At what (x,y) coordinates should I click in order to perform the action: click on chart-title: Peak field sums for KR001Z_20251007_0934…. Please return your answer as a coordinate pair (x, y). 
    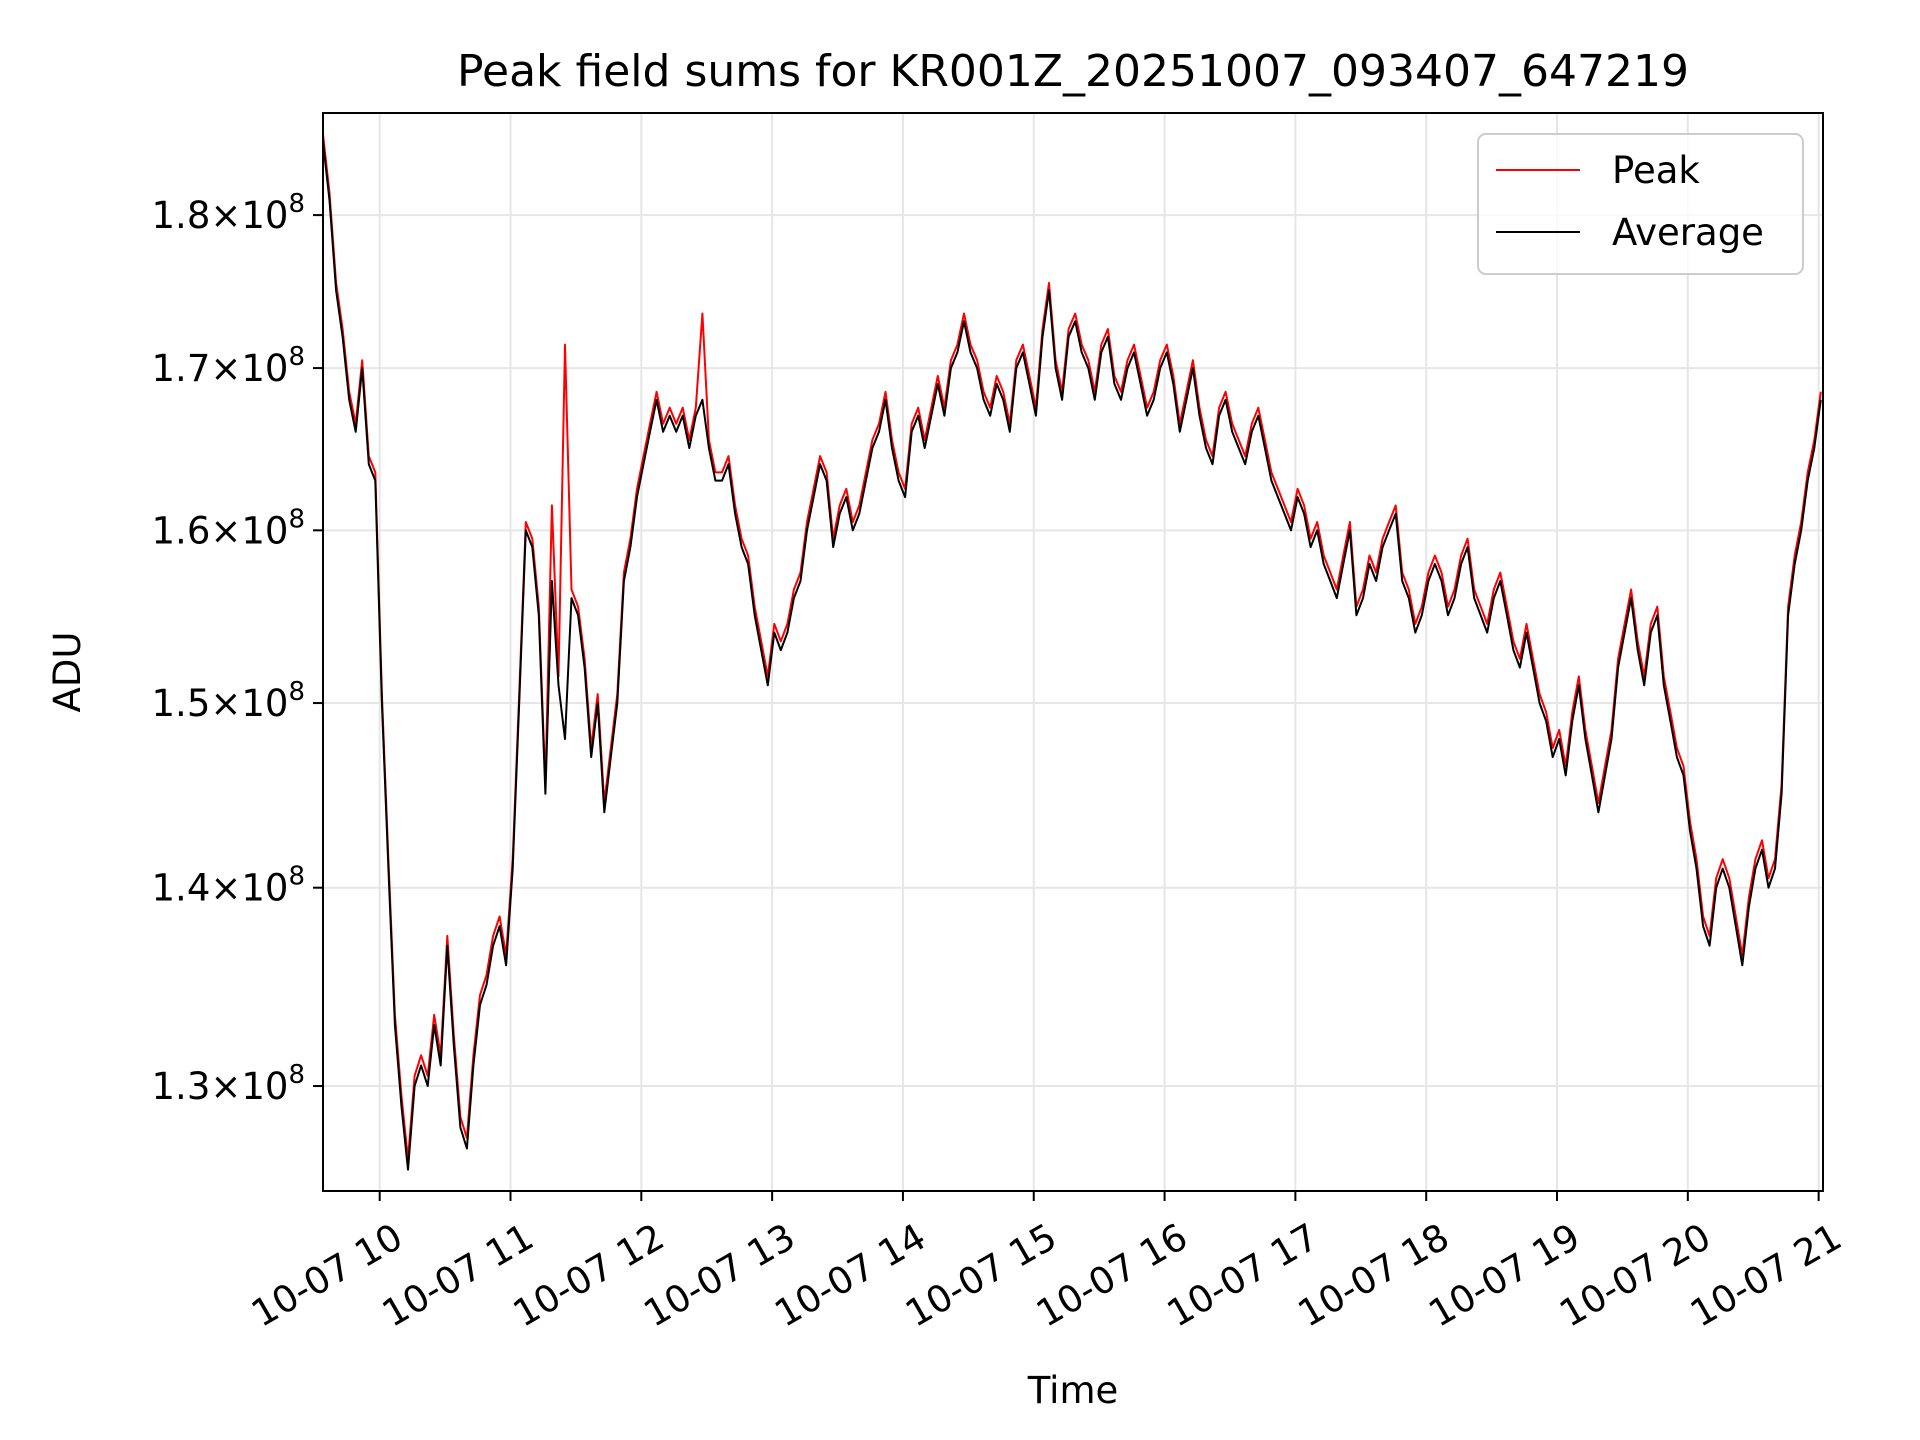
    Looking at the image, I should click on (1073, 71).